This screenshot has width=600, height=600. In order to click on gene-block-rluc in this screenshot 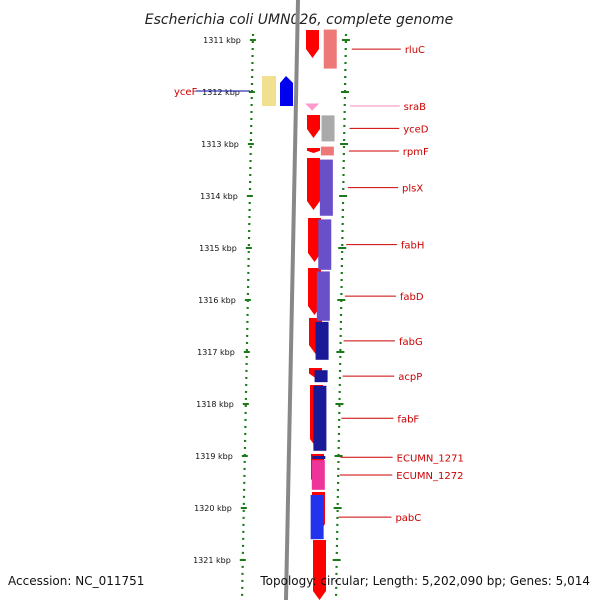, I will do `click(330, 49)`.